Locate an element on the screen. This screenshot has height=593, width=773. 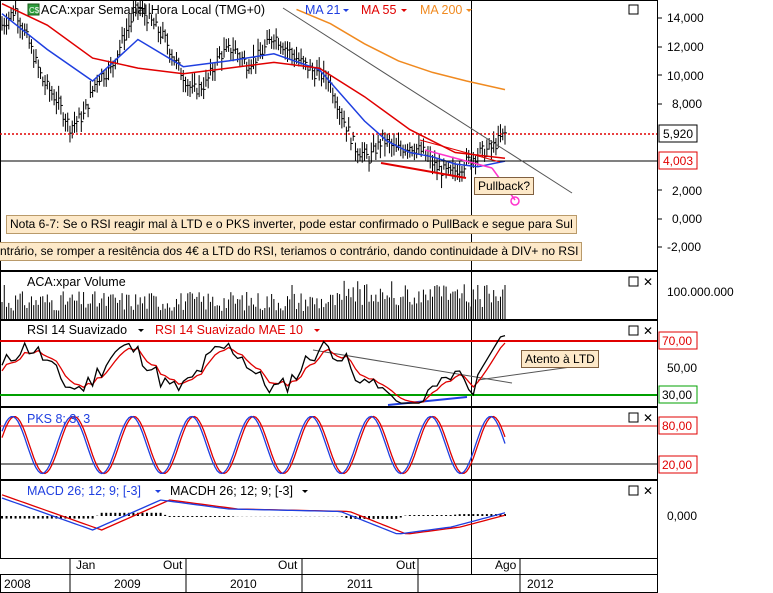
rsi-lower-label: 30,00 is located at coordinates (677, 395).